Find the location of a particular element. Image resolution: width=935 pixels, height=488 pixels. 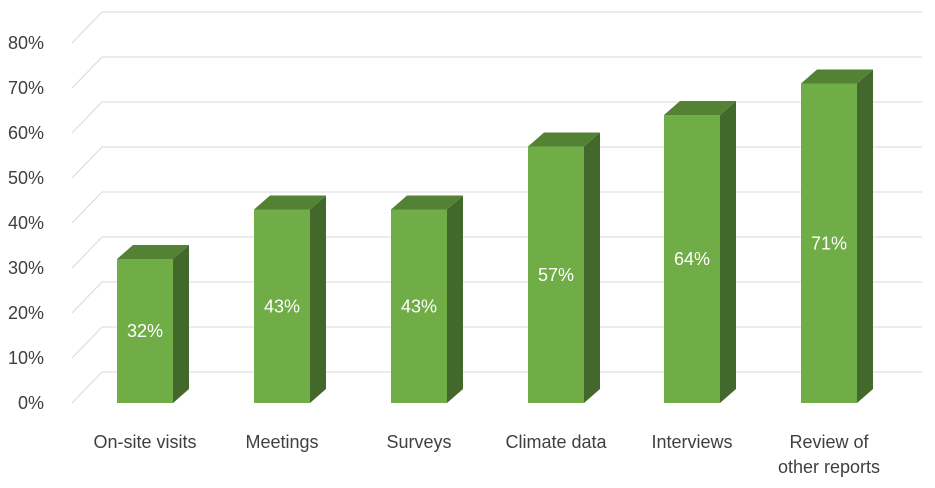

data-label: 64% is located at coordinates (692, 259).